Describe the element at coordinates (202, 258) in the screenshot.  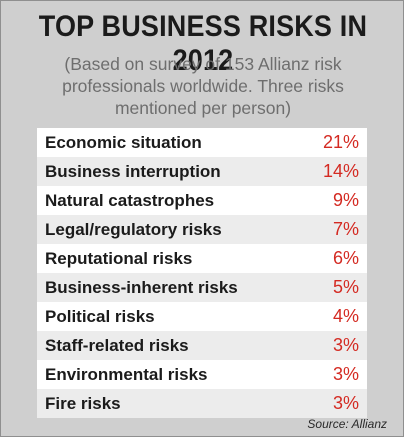
I see `table-row: Reputational risks 6%` at that location.